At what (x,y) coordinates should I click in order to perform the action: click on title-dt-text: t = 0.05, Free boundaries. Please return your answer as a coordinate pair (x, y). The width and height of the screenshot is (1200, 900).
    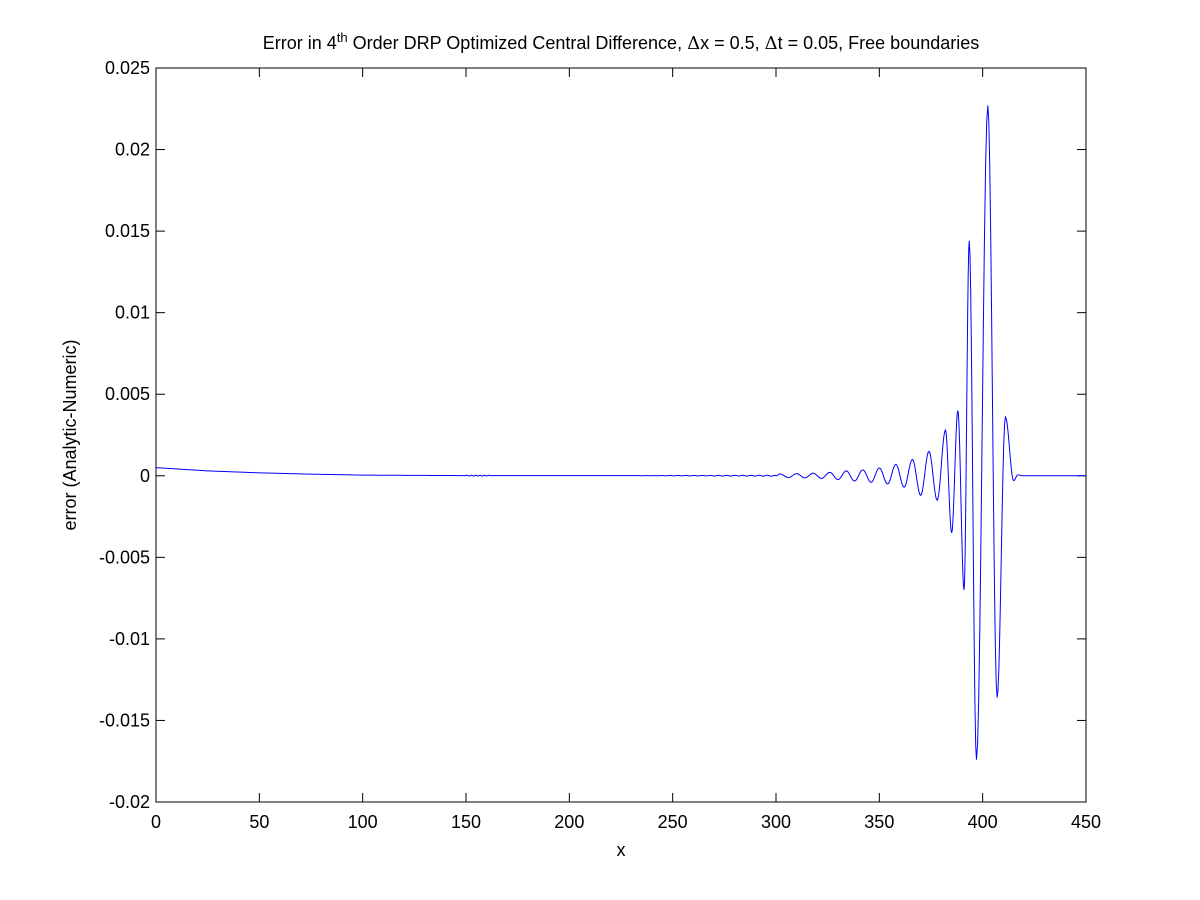
    Looking at the image, I should click on (879, 43).